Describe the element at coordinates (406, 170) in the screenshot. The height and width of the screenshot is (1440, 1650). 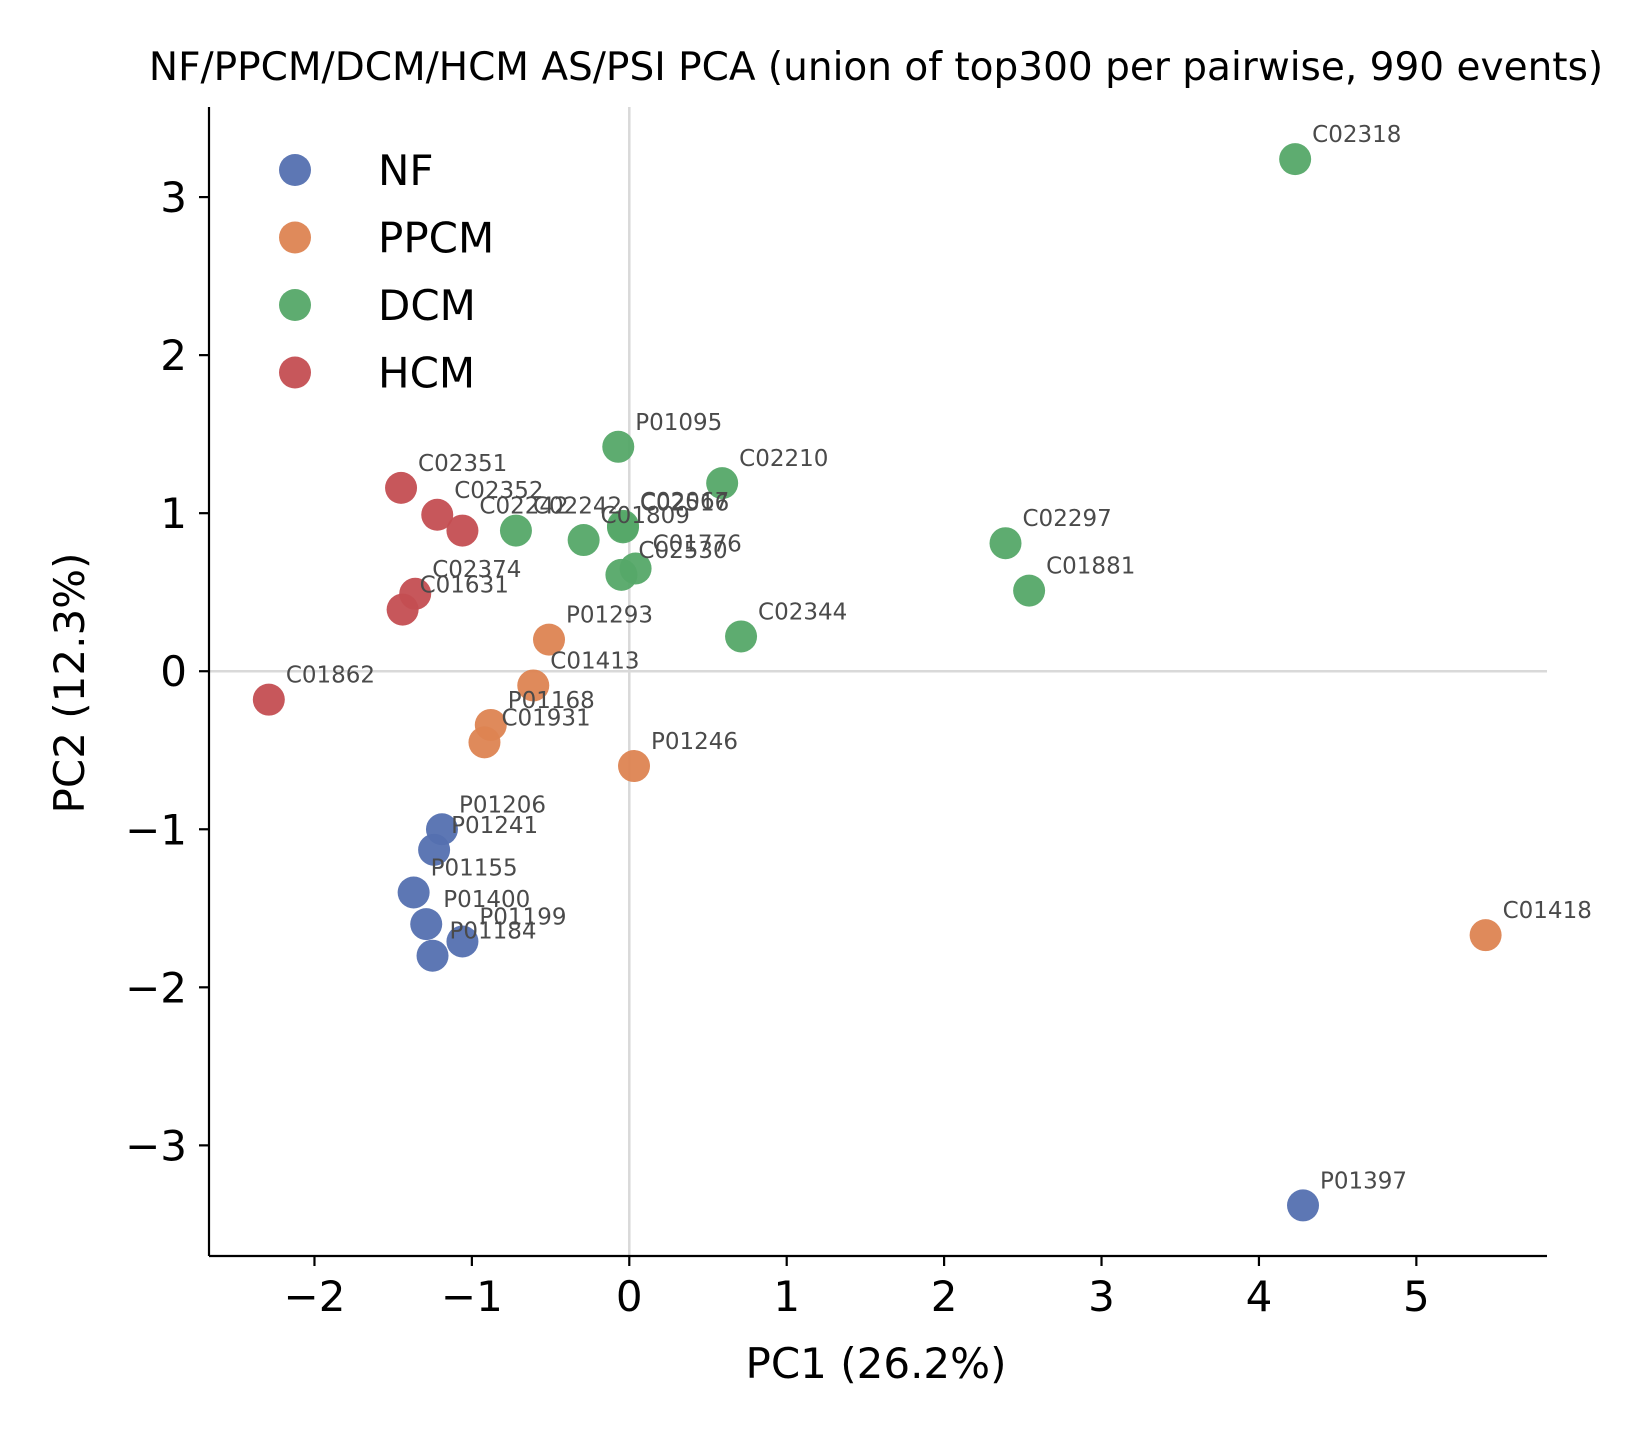
I see `legend-label-nf: NF` at that location.